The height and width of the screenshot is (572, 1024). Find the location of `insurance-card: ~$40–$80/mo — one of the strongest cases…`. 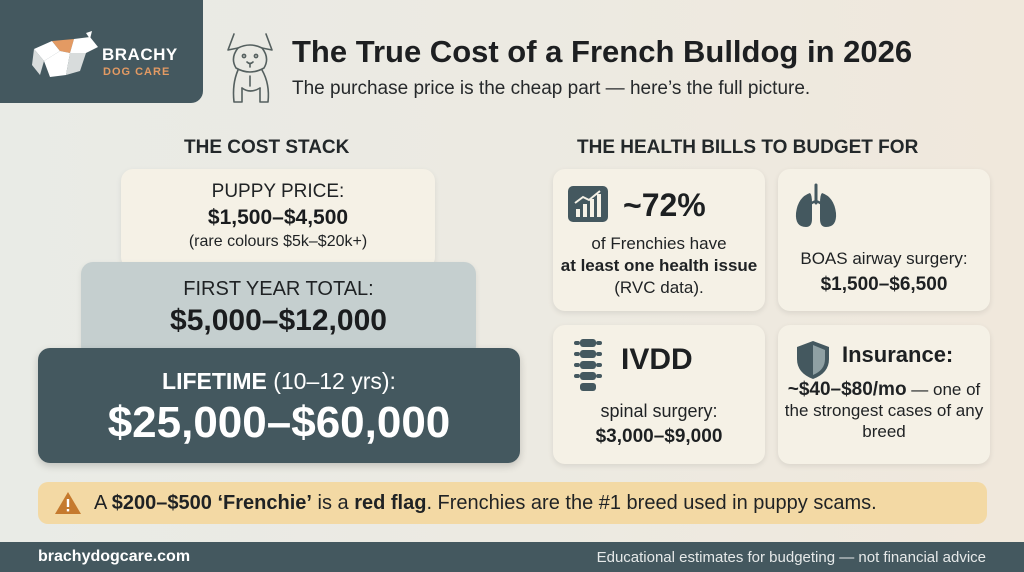

insurance-card: ~$40–$80/mo — one of the strongest cases… is located at coordinates (884, 394).